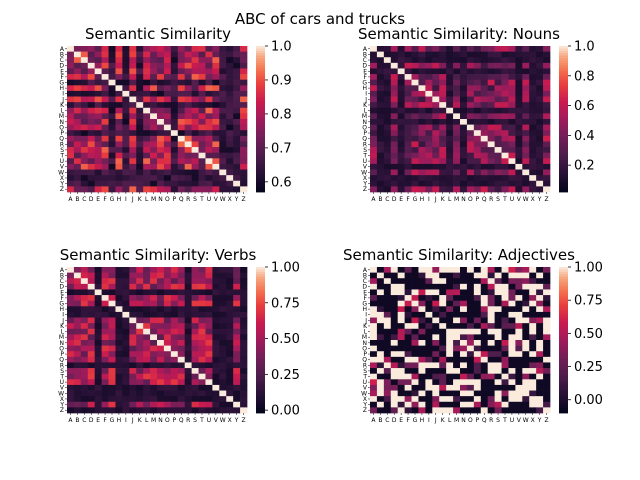 The image size is (640, 480). Describe the element at coordinates (365, 54) in the screenshot. I see `y-tick-label: B` at that location.